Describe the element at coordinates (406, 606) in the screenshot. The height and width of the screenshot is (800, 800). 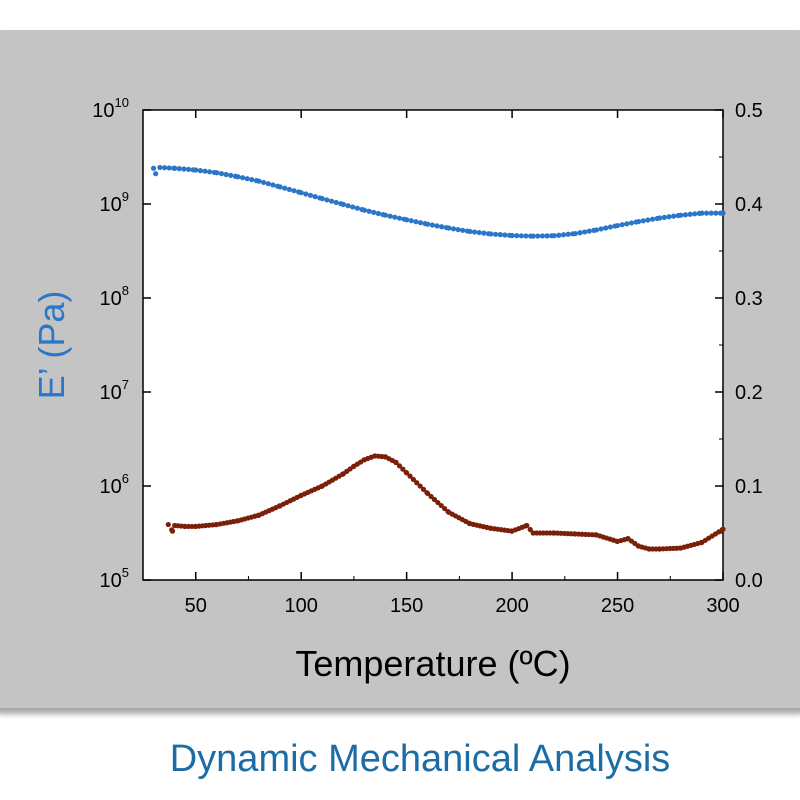
I see `x-tick-label: 150` at that location.